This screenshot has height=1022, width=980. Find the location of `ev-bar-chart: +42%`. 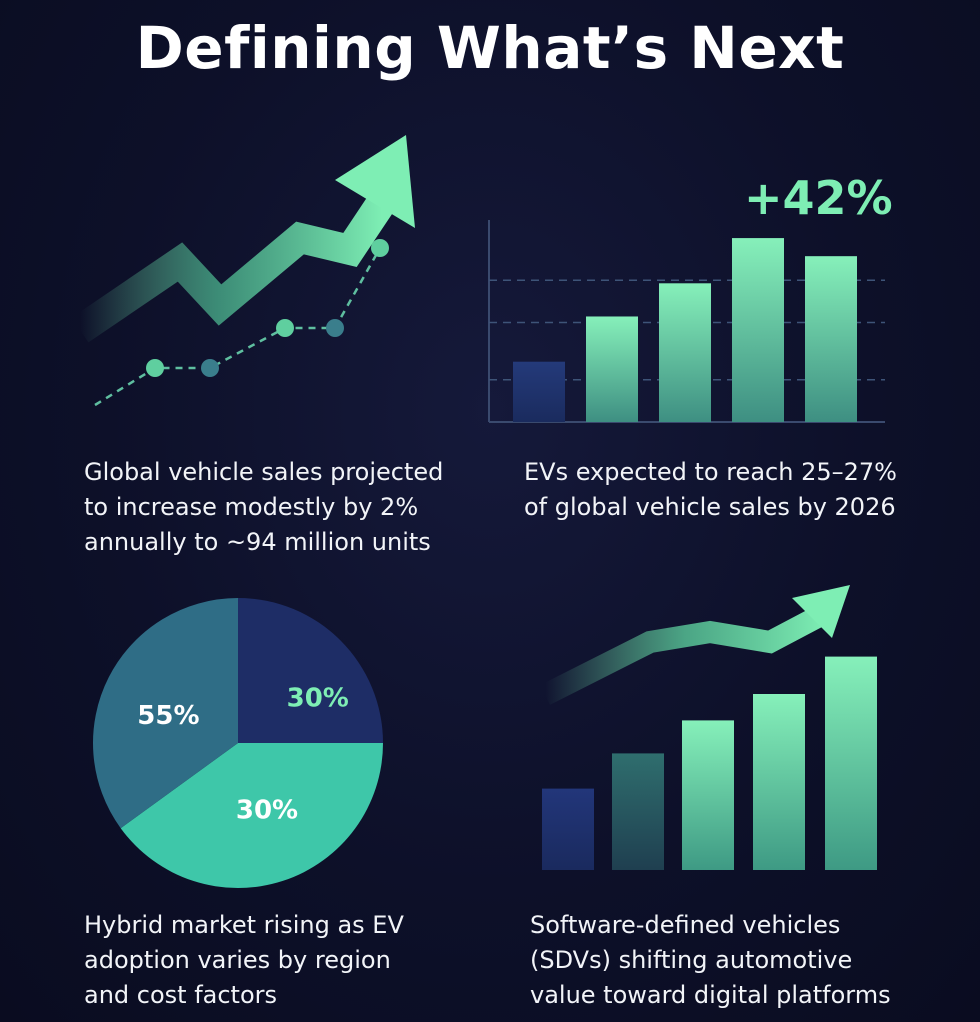

ev-bar-chart: +42% is located at coordinates (690, 297).